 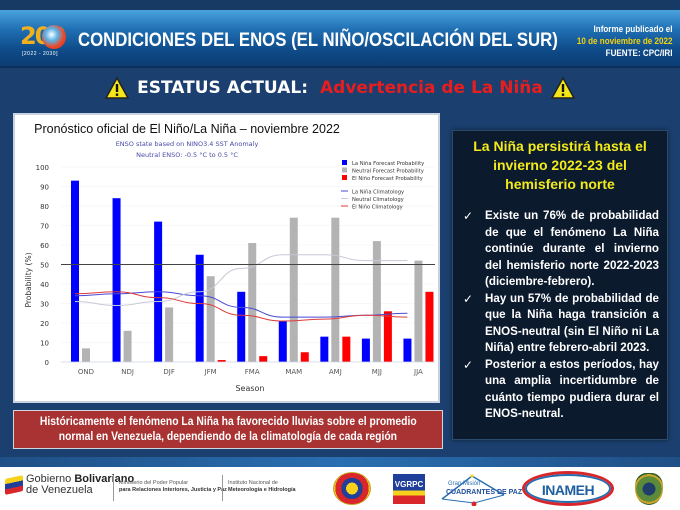 What do you see at coordinates (210, 372) in the screenshot?
I see `svg-text: JFM` at bounding box center [210, 372].